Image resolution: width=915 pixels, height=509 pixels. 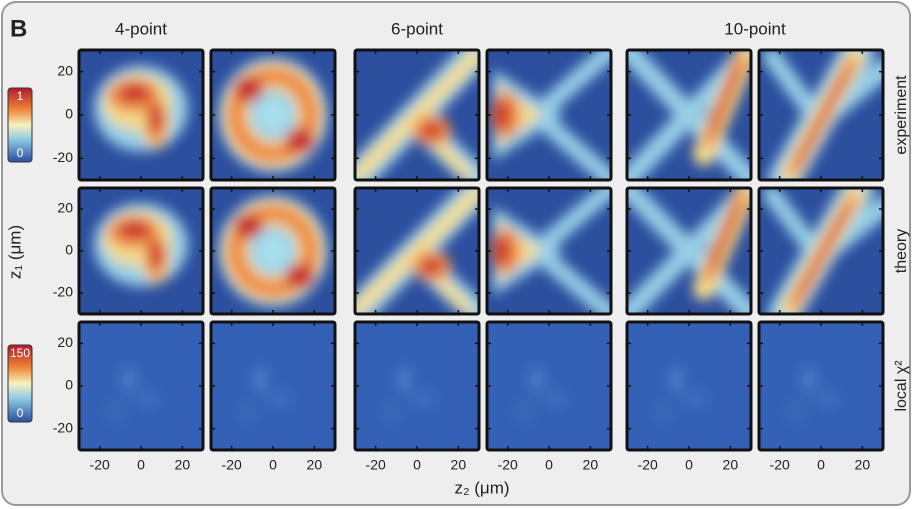 I want to click on colorbar: 1 0 150 0, so click(x=20, y=255).